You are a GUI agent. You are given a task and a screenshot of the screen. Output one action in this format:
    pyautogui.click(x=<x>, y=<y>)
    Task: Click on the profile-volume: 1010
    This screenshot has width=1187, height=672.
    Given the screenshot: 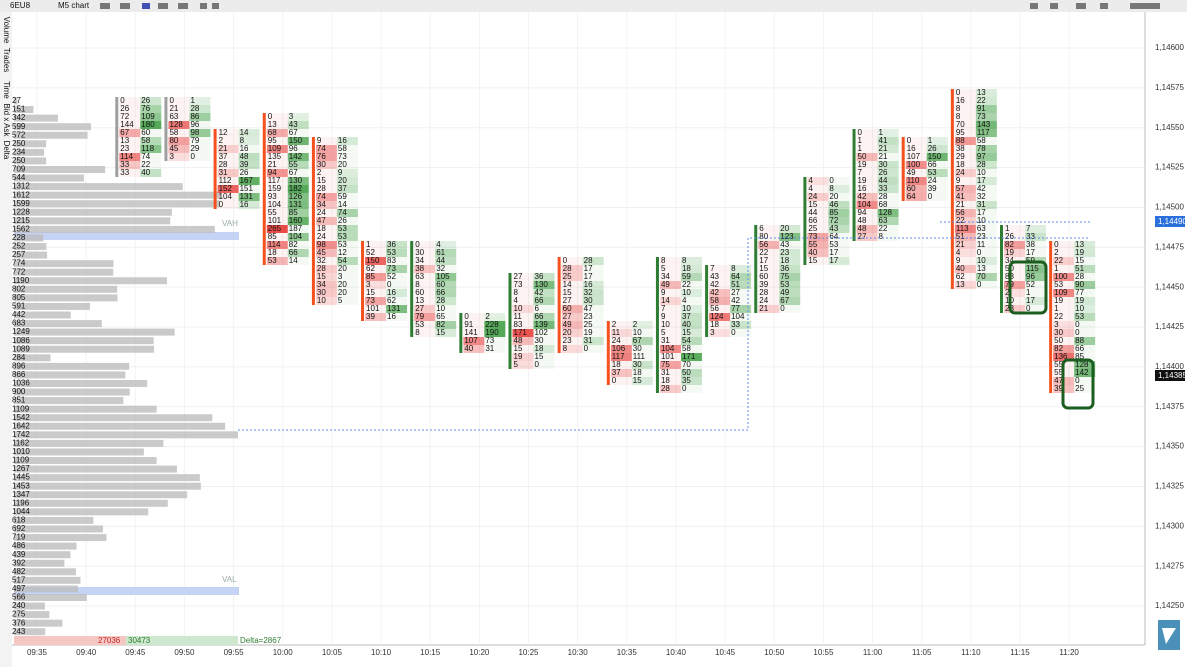 What is the action you would take?
    pyautogui.click(x=21, y=451)
    